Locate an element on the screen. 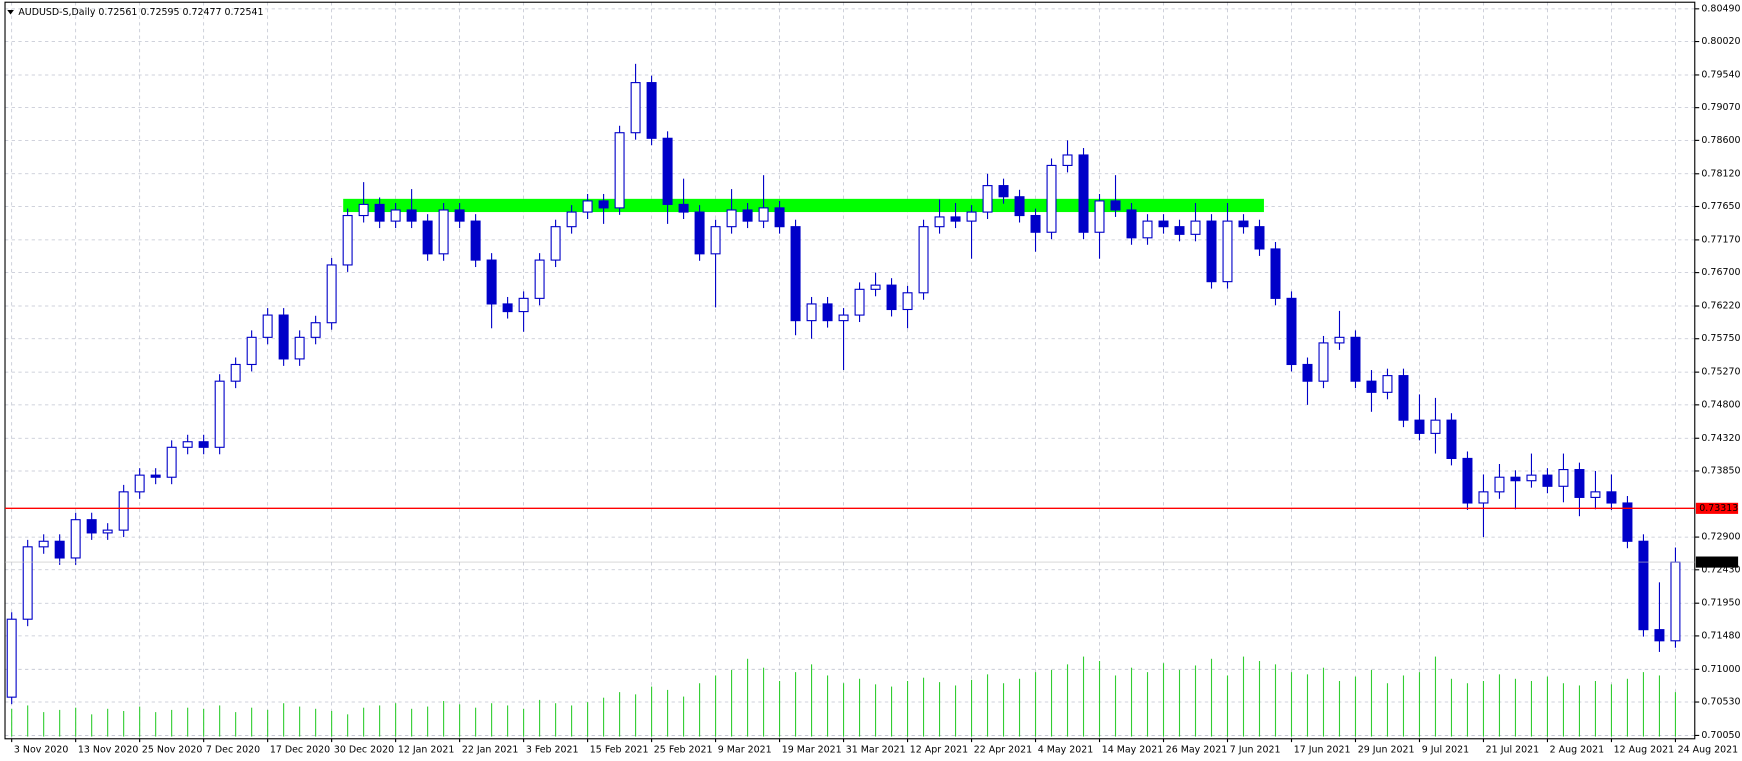  y-tick-label: 0.80490 is located at coordinates (1720, 8).